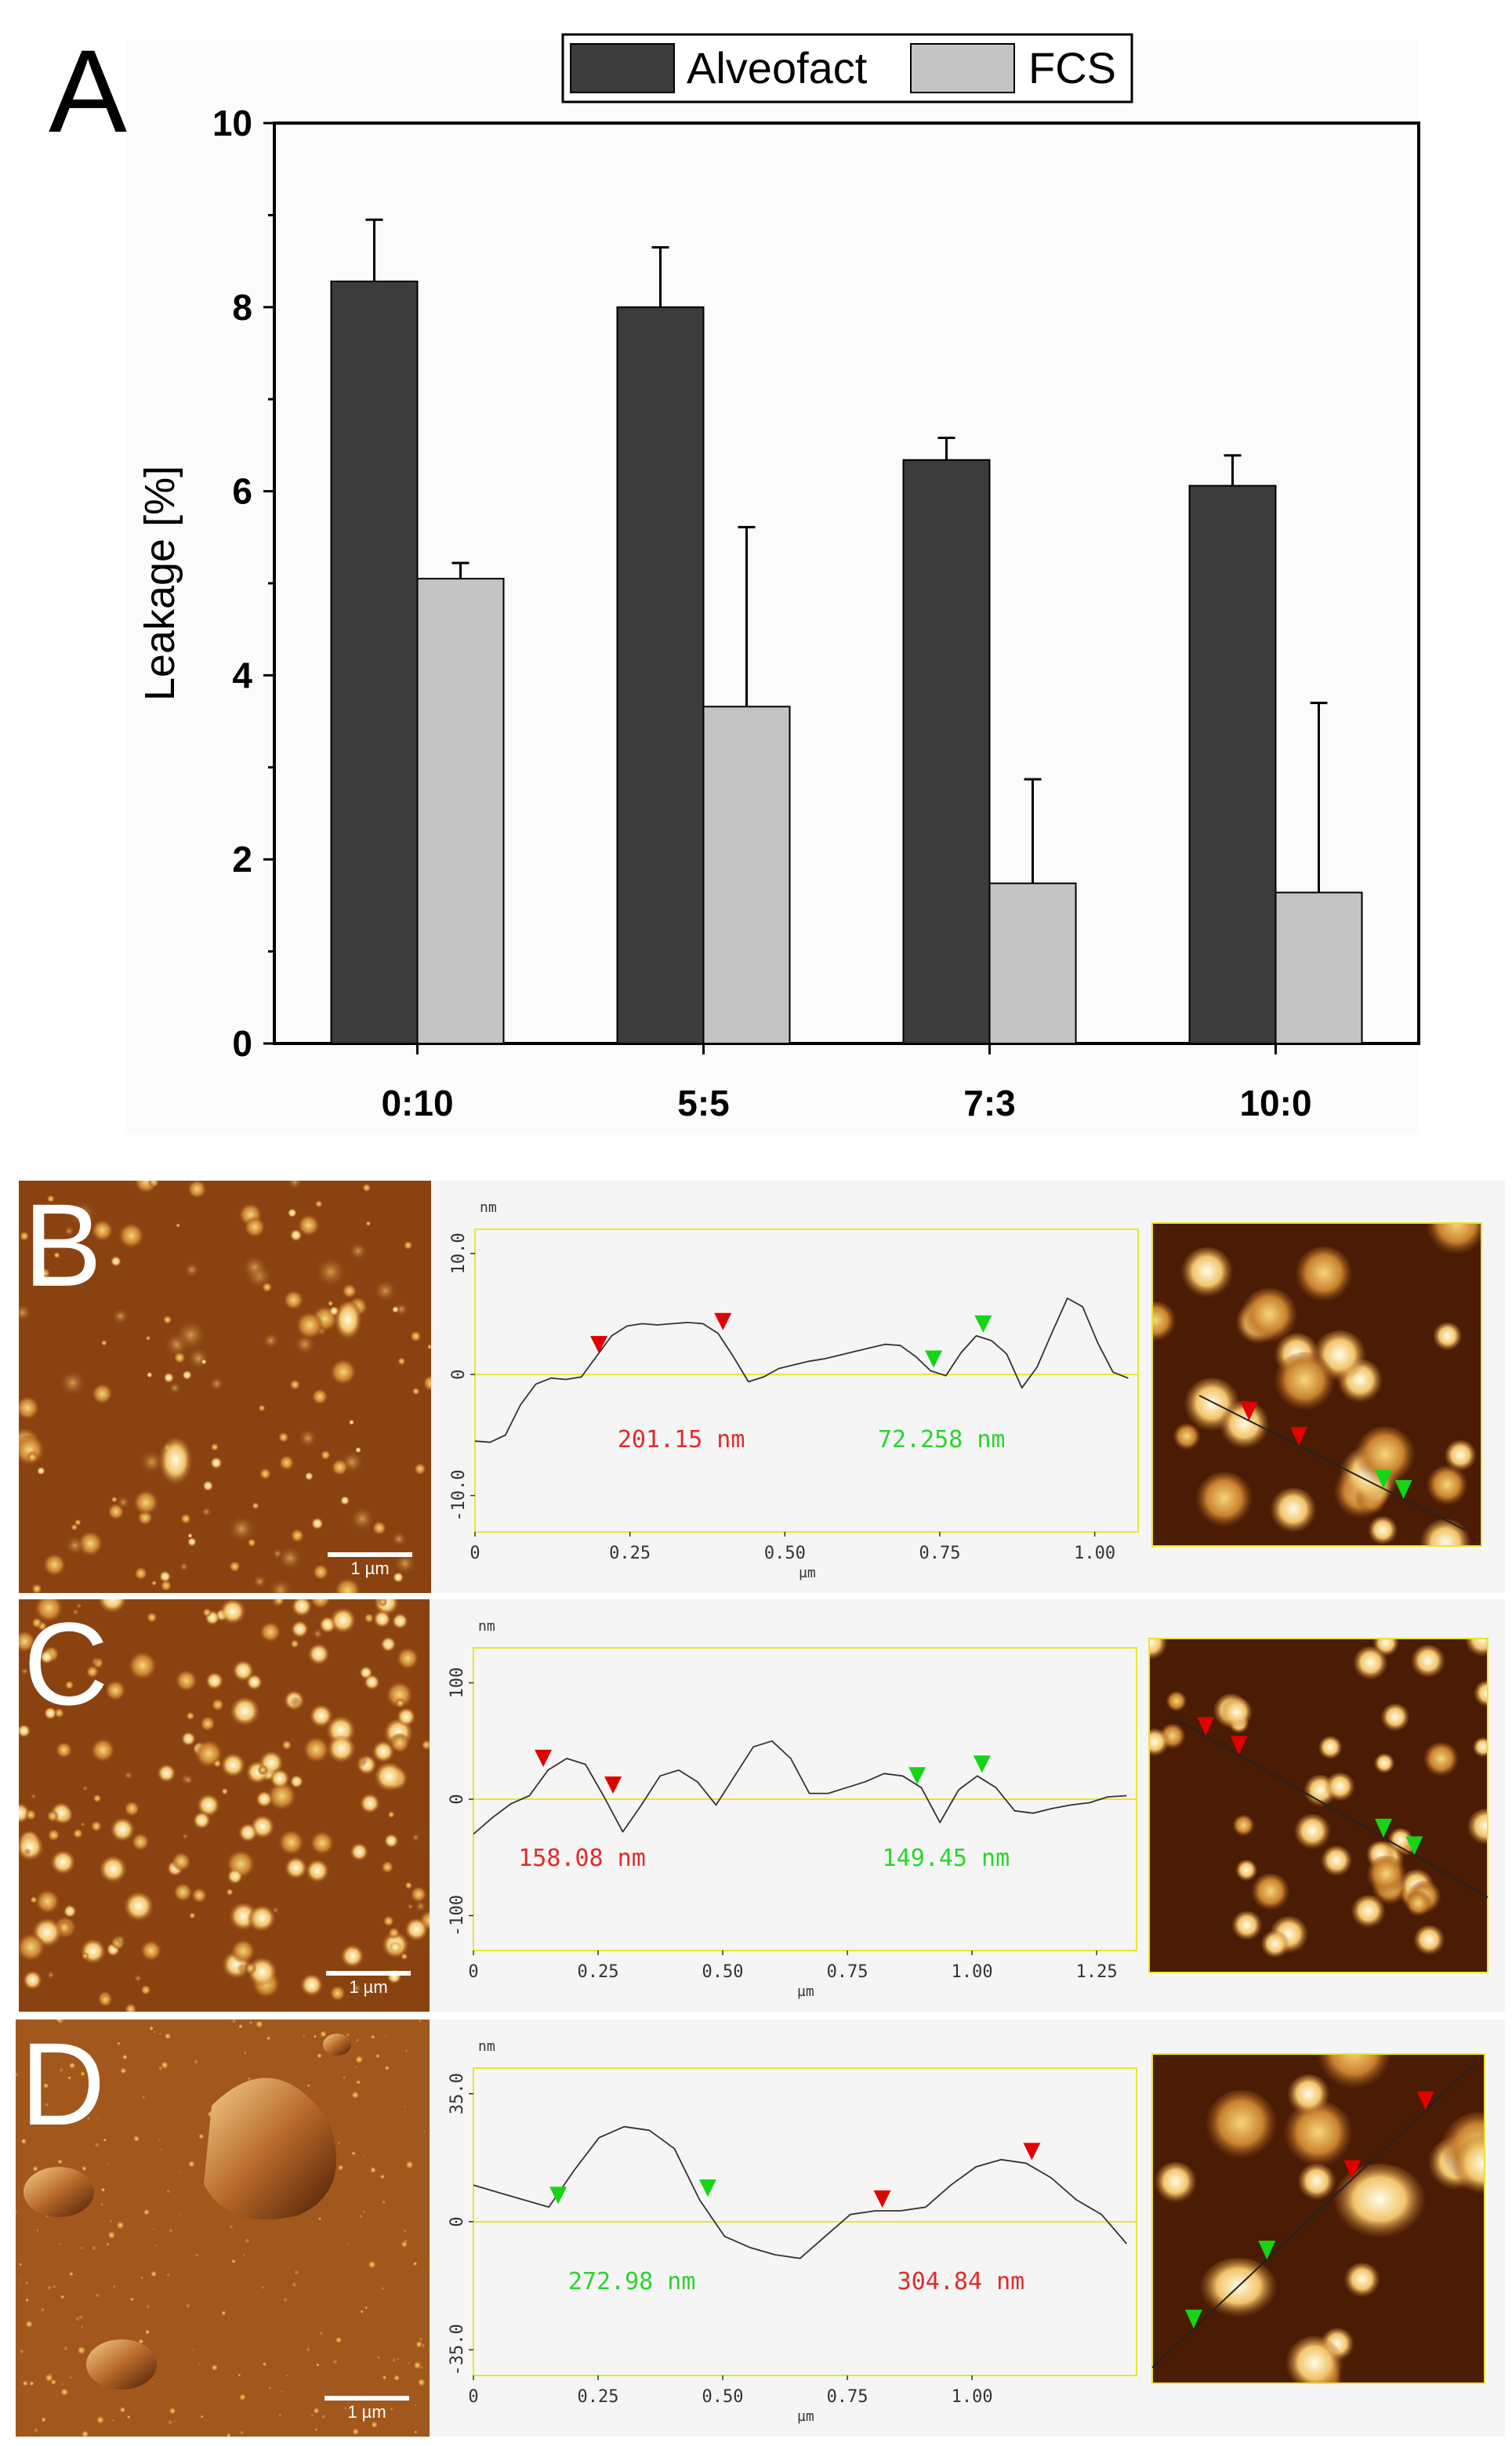  I want to click on afm-vesicle, so click(59, 2192).